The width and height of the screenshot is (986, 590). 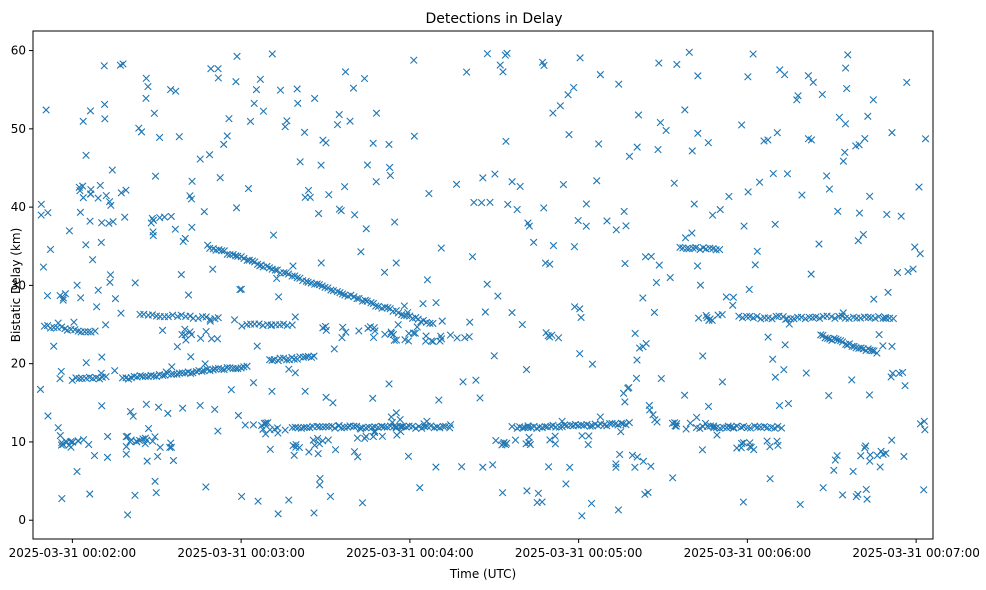 I want to click on x-tick-label: 2025-03-31 00:02:00, so click(x=72, y=553).